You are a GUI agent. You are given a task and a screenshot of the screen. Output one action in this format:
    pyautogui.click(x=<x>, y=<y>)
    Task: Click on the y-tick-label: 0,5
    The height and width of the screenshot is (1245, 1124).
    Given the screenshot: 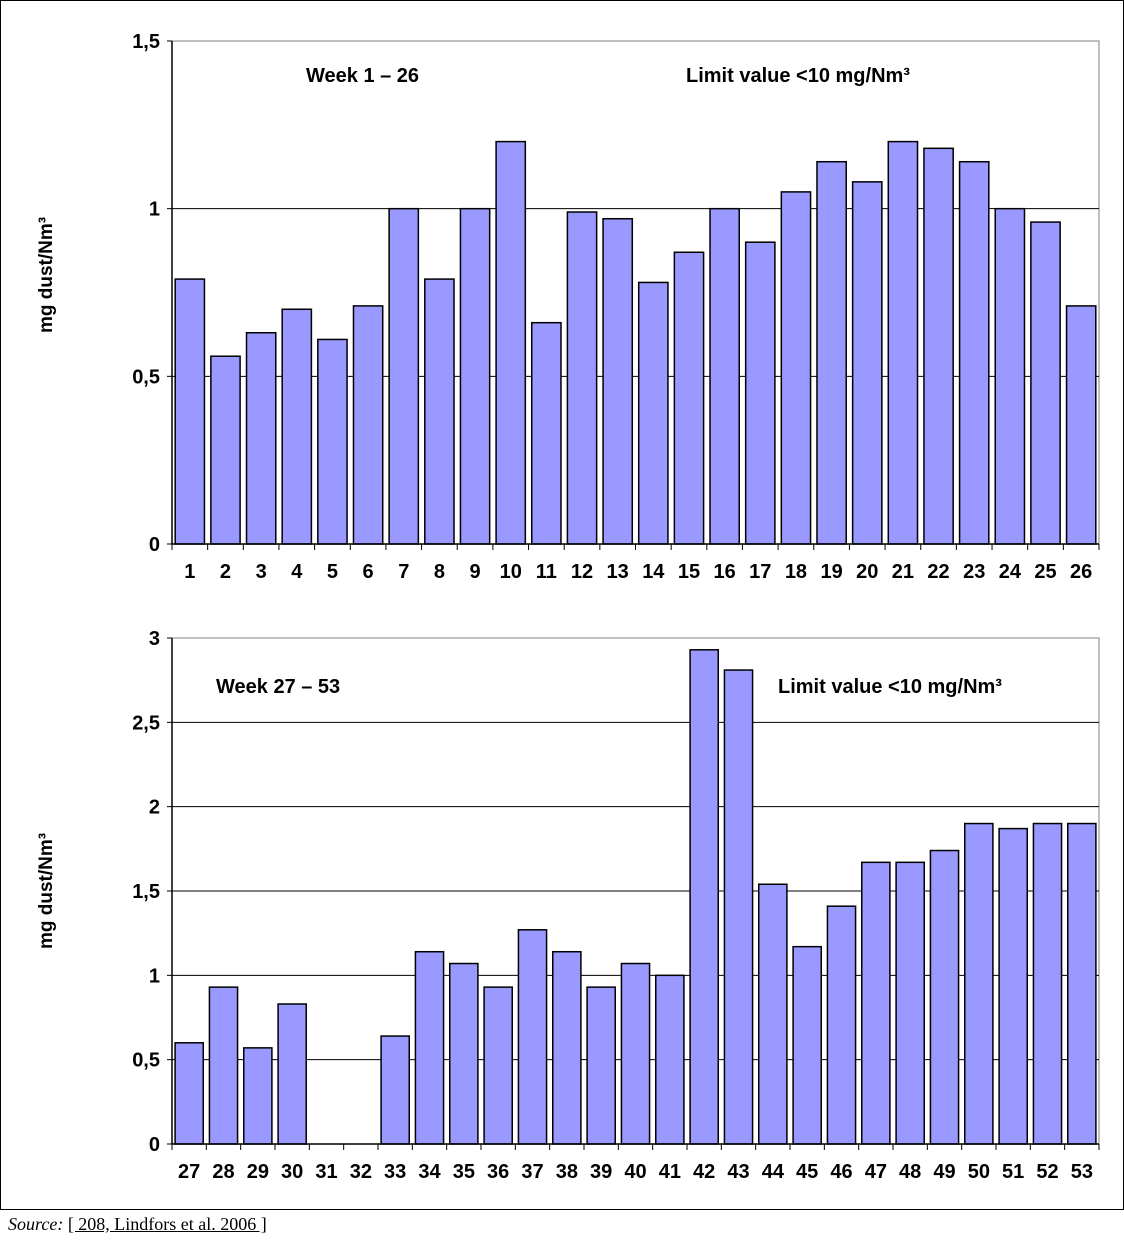 What is the action you would take?
    pyautogui.click(x=146, y=377)
    